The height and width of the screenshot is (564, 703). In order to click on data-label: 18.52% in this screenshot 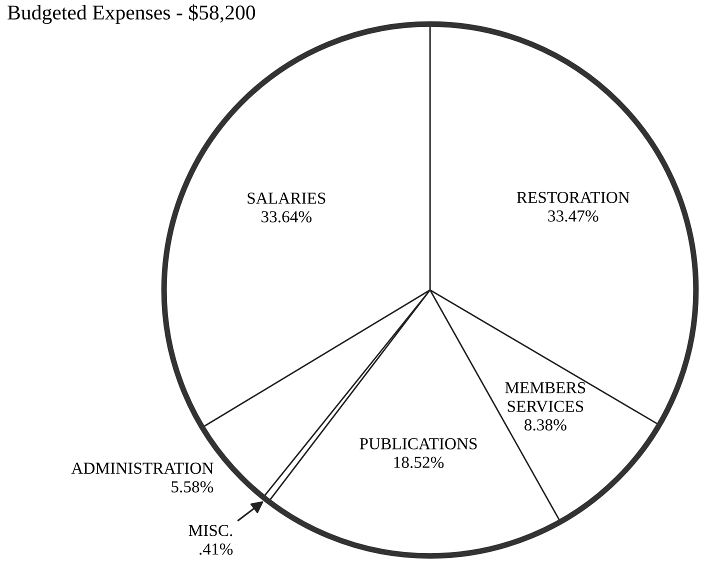, I will do `click(419, 462)`.